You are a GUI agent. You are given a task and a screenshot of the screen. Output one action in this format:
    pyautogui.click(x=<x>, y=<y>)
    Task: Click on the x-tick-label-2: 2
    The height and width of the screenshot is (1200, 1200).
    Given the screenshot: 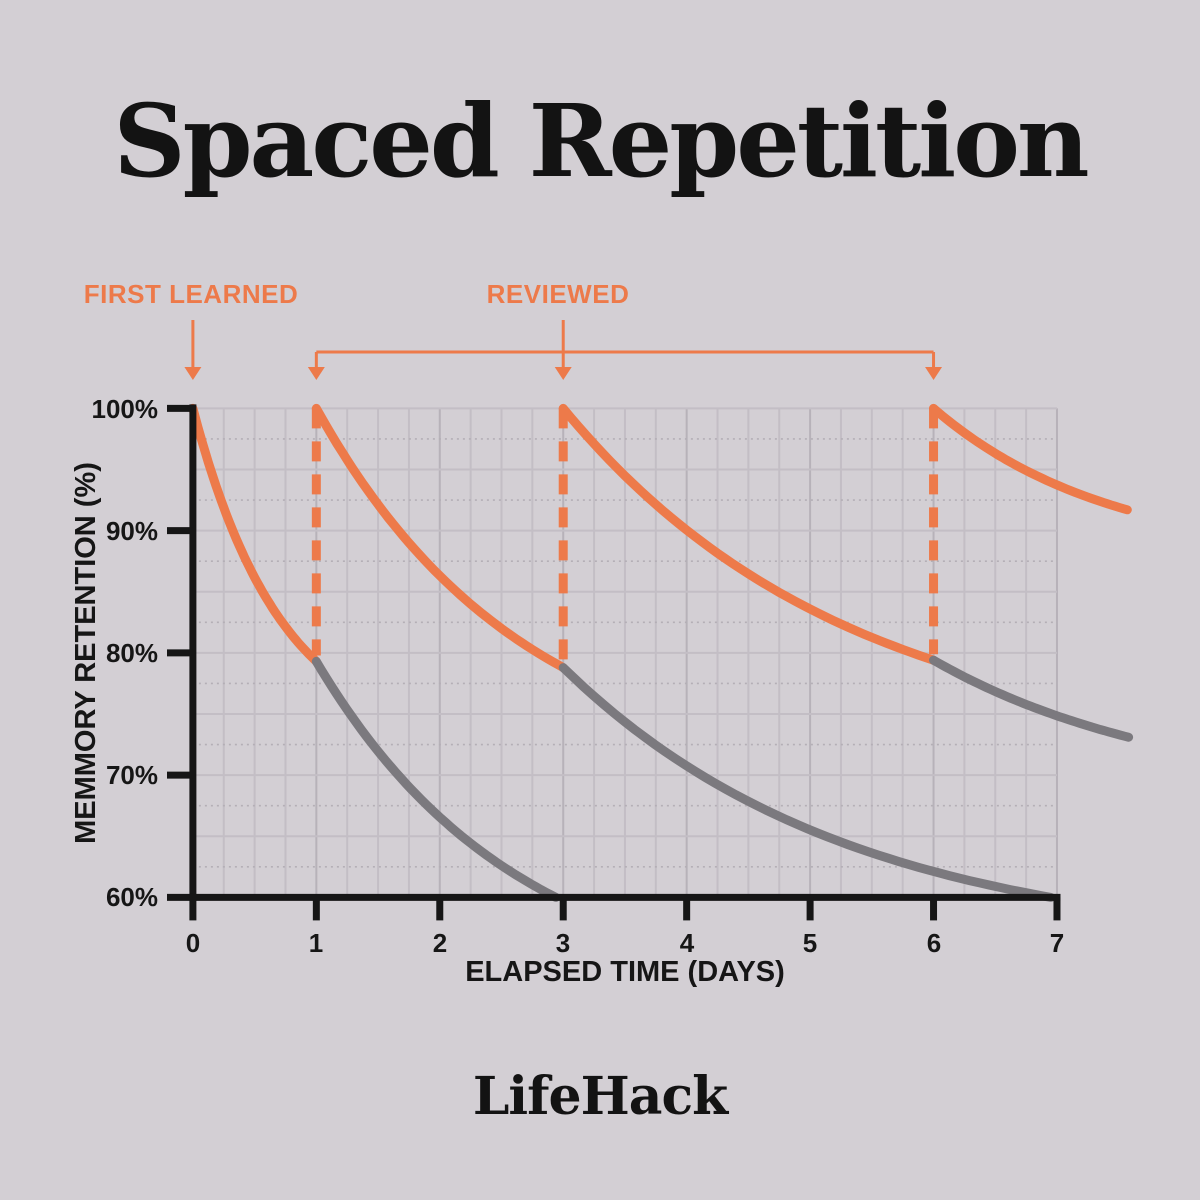 What is the action you would take?
    pyautogui.click(x=440, y=943)
    